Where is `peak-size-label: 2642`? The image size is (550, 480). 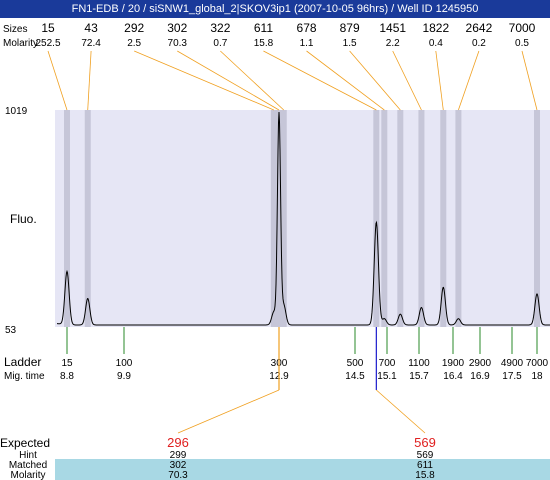 peak-size-label: 2642 is located at coordinates (479, 28).